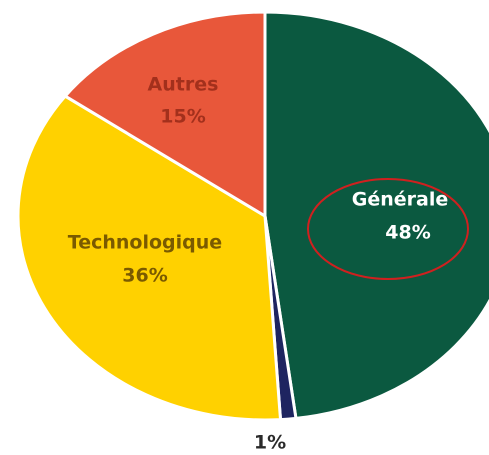 Image resolution: width=489 pixels, height=455 pixels. What do you see at coordinates (407, 233) in the screenshot?
I see `value-label: 48%` at bounding box center [407, 233].